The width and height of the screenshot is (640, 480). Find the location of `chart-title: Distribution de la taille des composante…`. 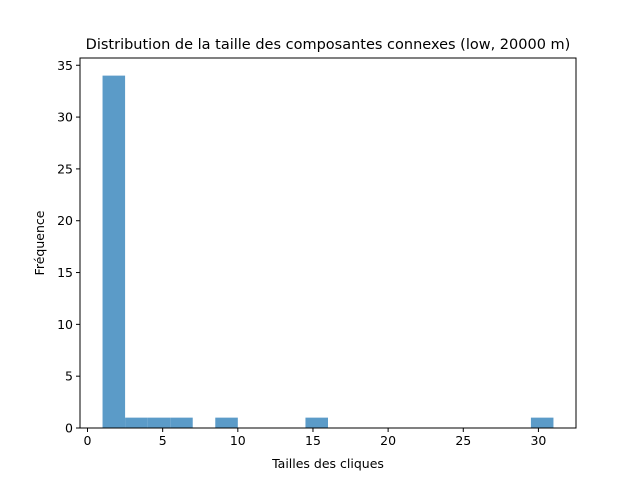

chart-title: Distribution de la taille des composante… is located at coordinates (328, 45).